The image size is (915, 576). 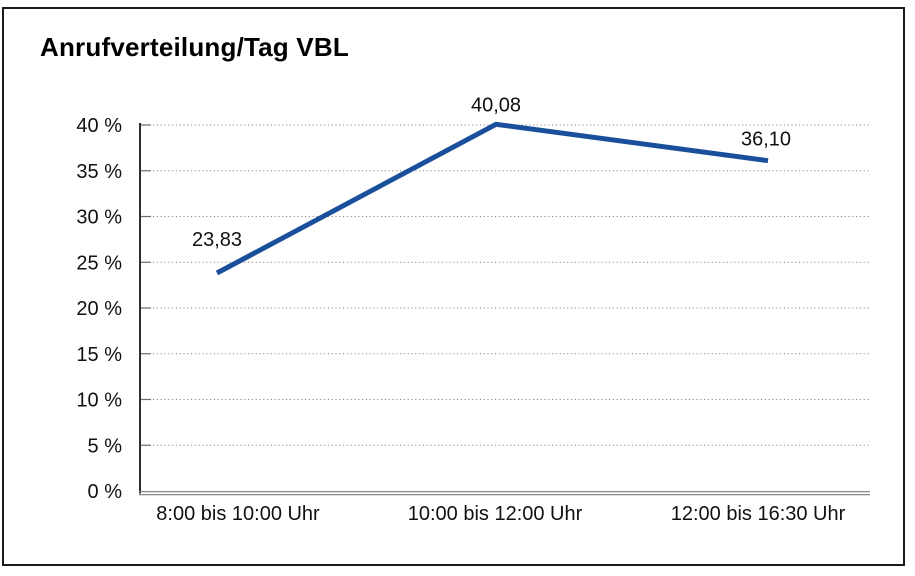 What do you see at coordinates (105, 446) in the screenshot?
I see `y-tick-label: 5 %` at bounding box center [105, 446].